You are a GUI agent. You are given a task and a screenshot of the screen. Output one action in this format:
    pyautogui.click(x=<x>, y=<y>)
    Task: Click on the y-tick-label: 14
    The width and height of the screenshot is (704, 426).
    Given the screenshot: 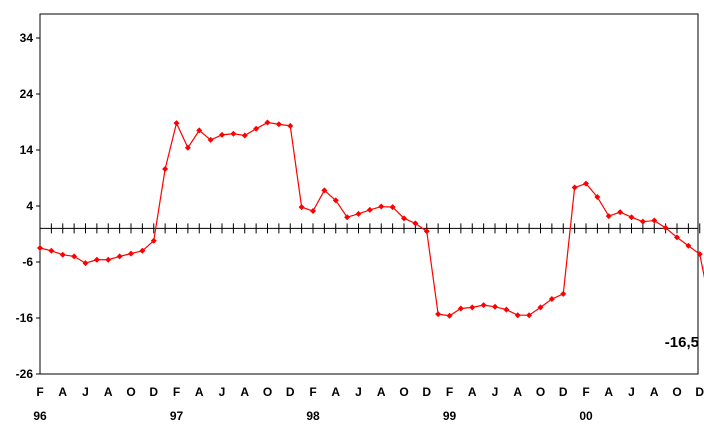 What is the action you would take?
    pyautogui.click(x=27, y=150)
    